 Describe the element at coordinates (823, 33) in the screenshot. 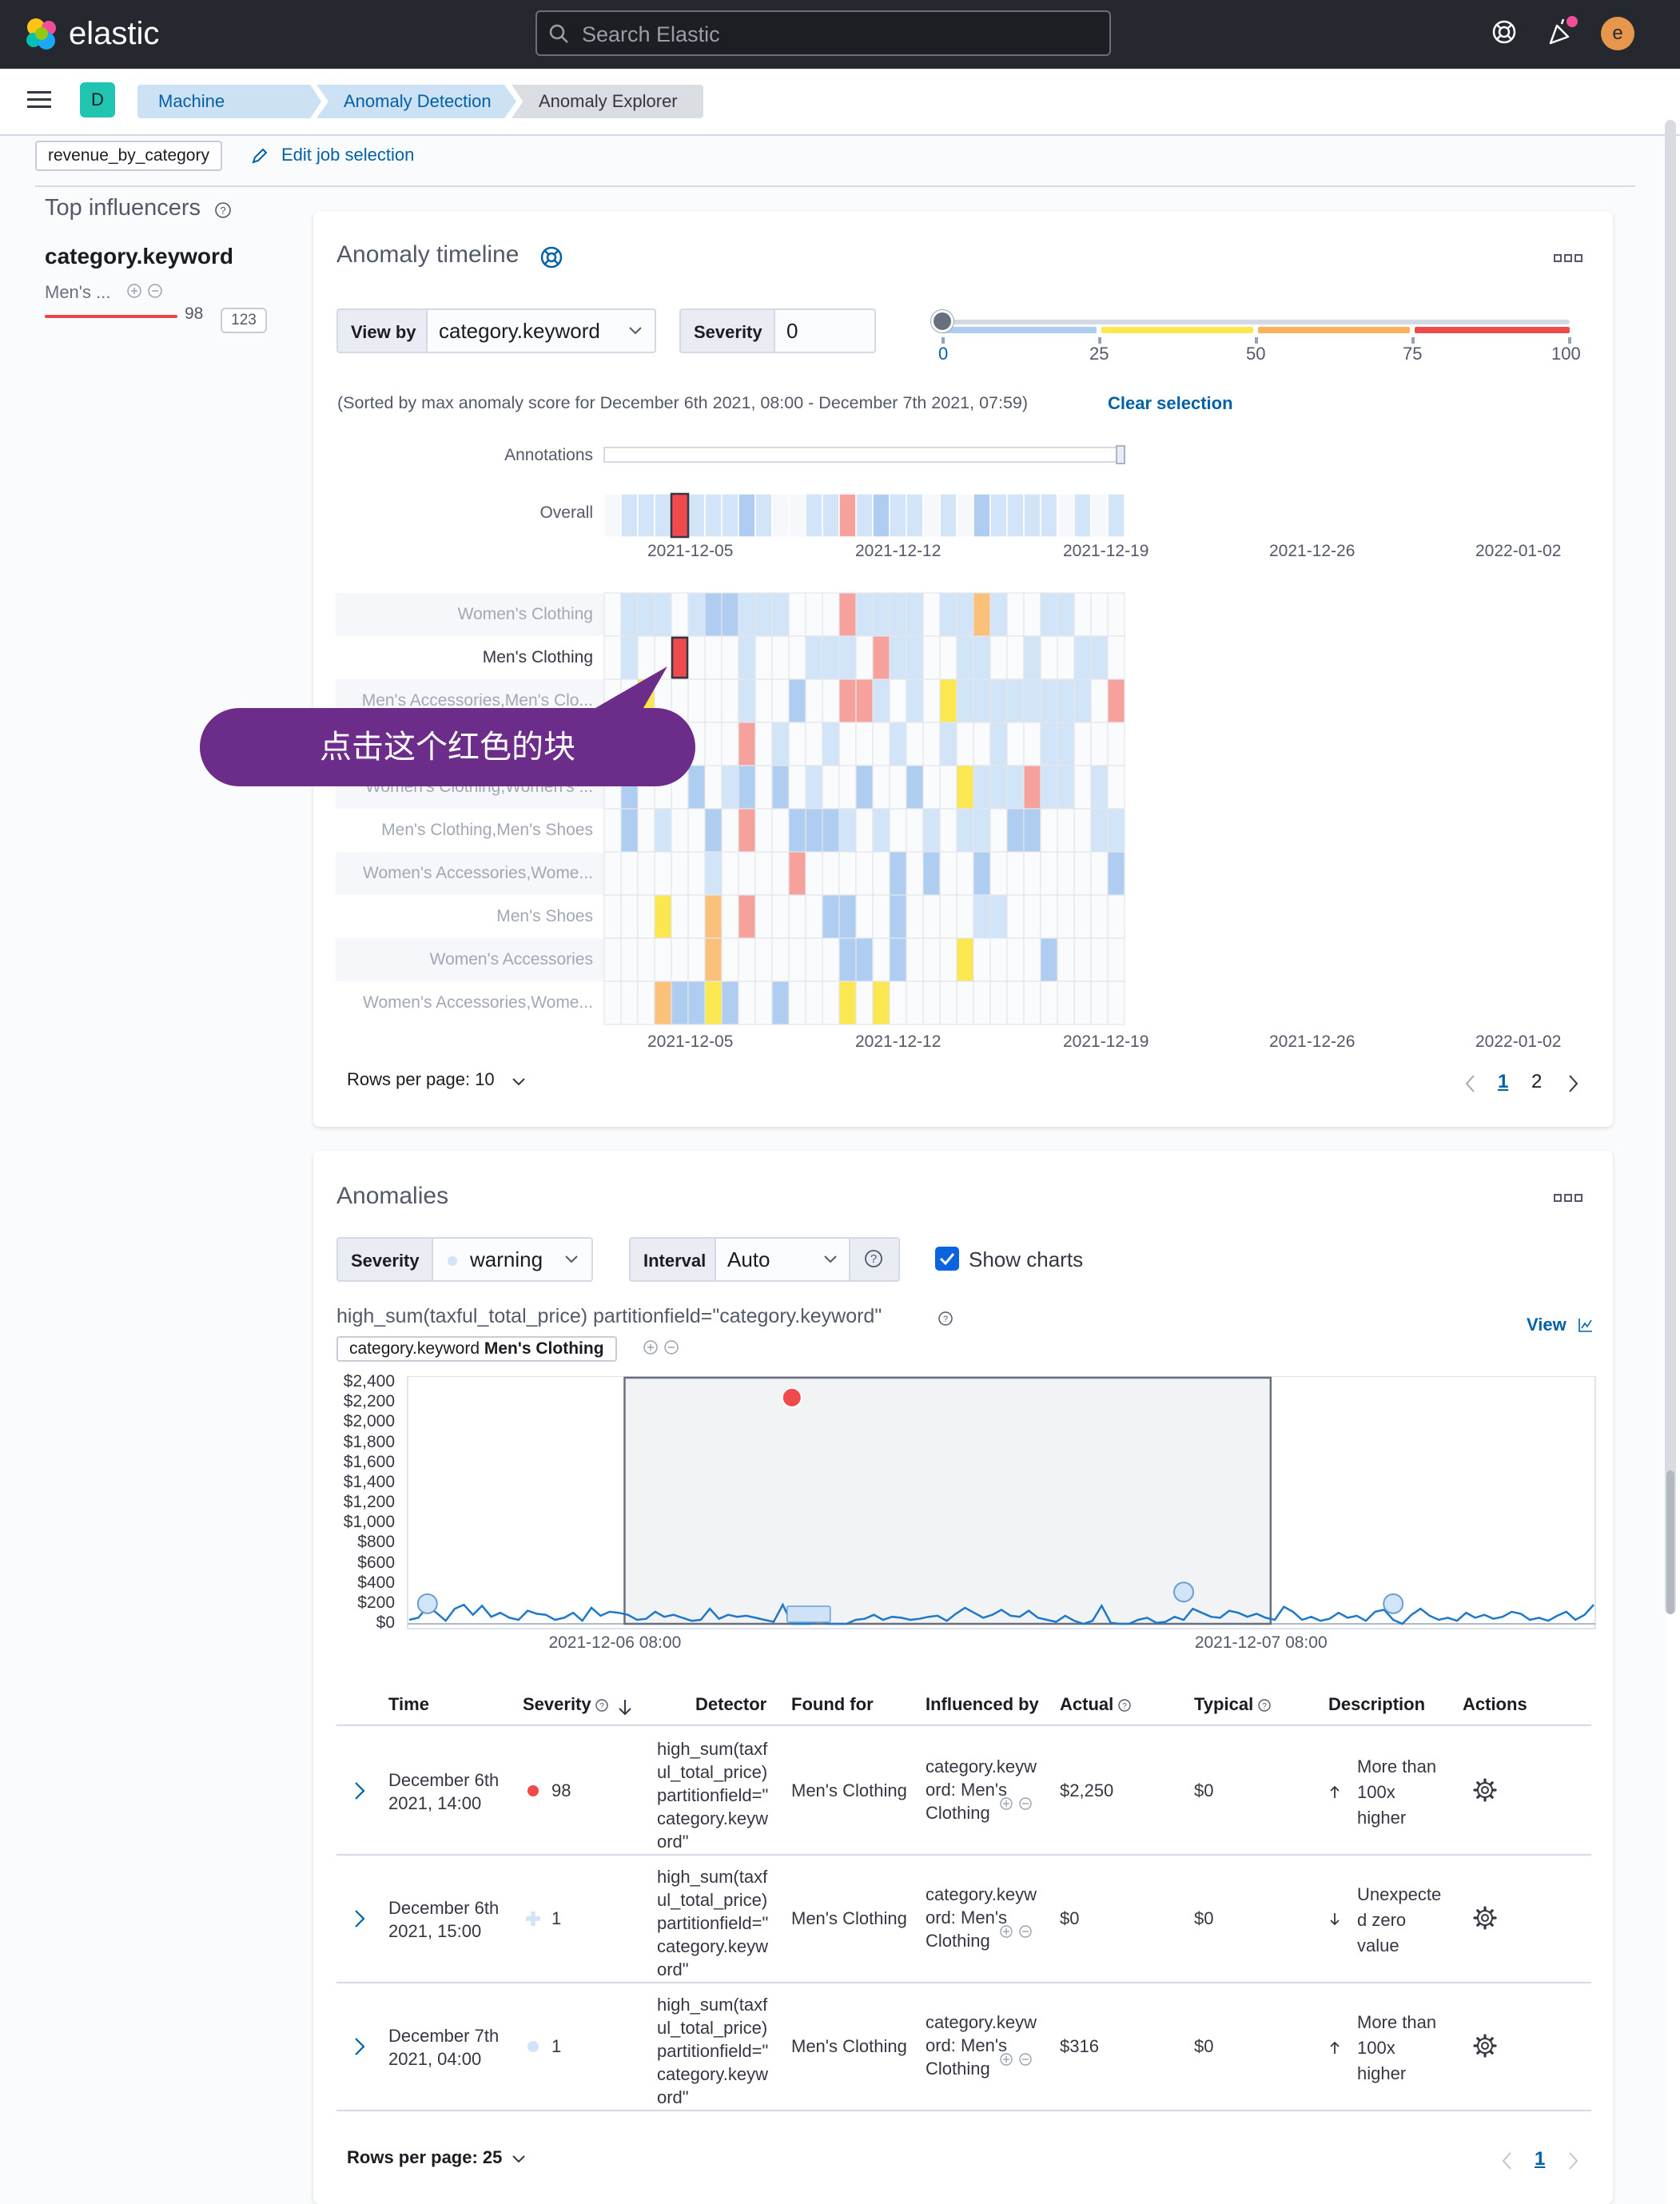

I see `global-search-input: Search Elastic` at that location.